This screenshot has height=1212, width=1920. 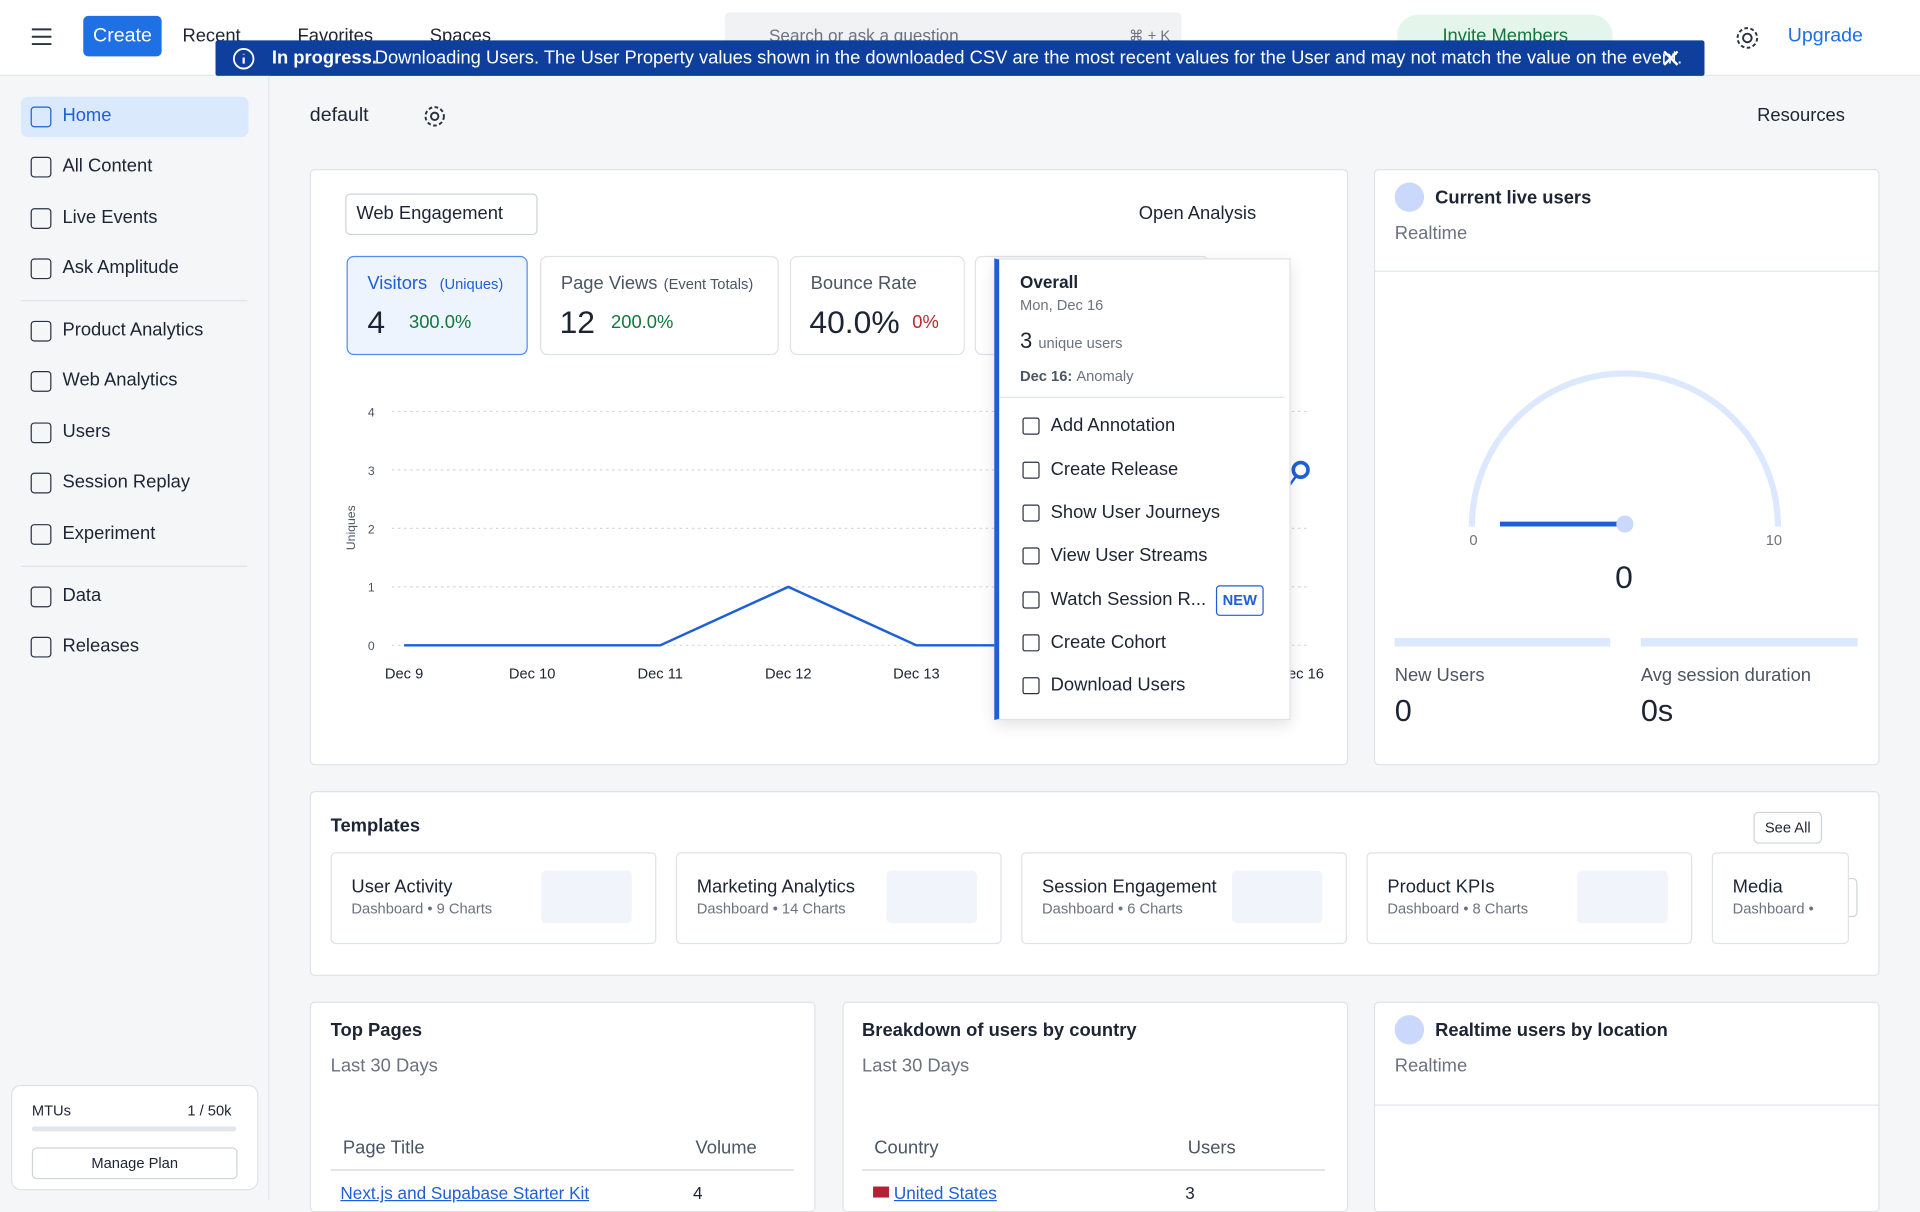 What do you see at coordinates (108, 533) in the screenshot?
I see `sidebar-item: Experiment` at bounding box center [108, 533].